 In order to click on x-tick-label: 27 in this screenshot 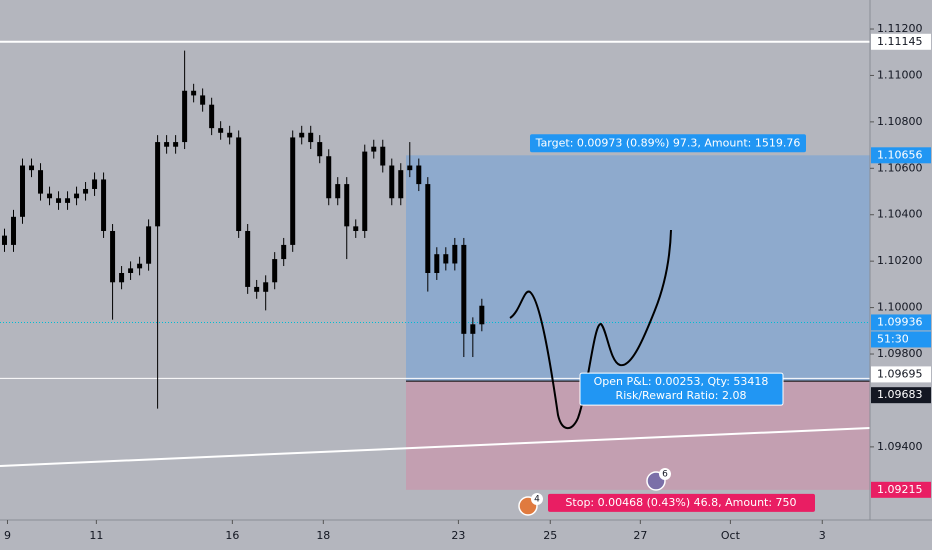, I will do `click(640, 535)`.